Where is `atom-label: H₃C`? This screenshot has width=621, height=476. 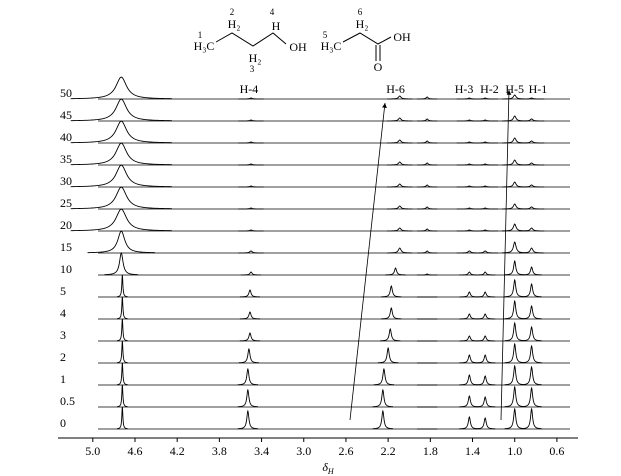
atom-label: H₃C is located at coordinates (331, 46).